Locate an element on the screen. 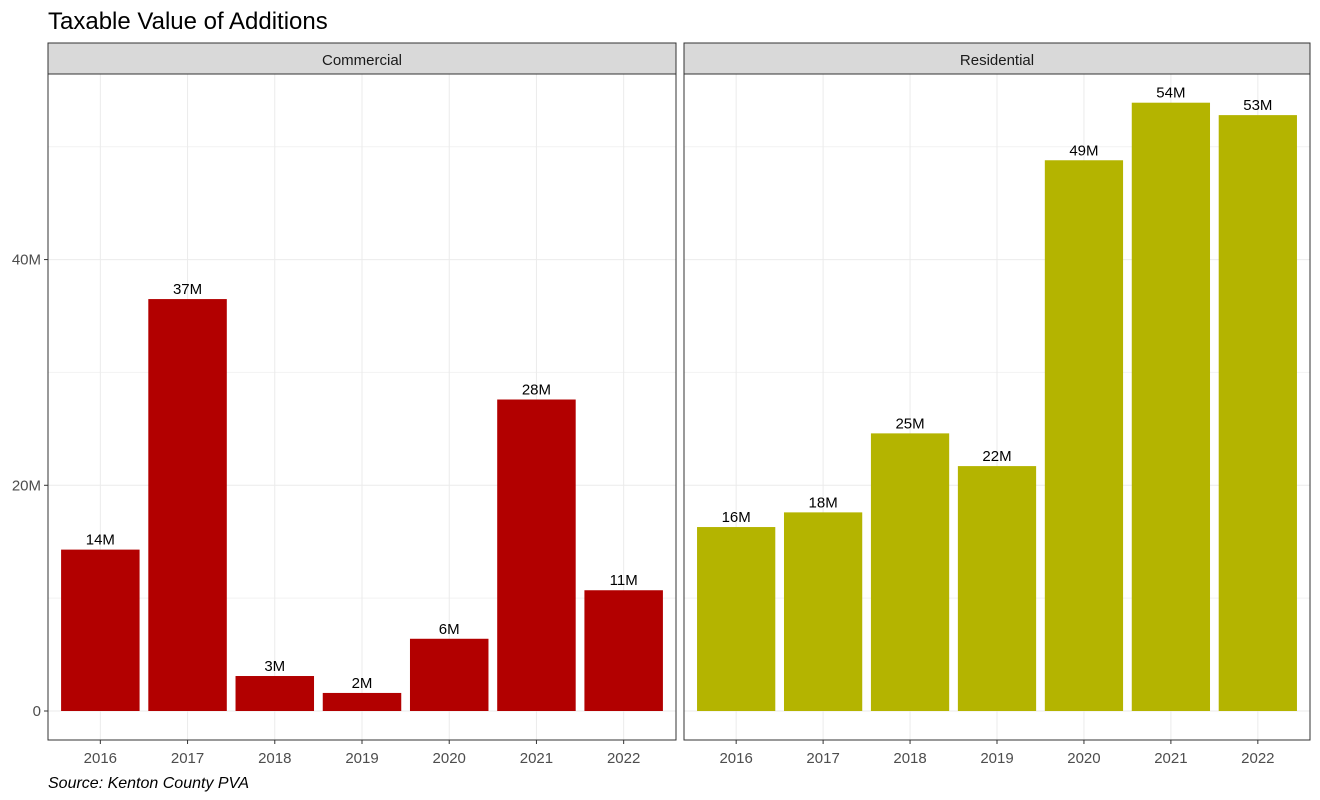  facet-strip-label: Commercial is located at coordinates (362, 60).